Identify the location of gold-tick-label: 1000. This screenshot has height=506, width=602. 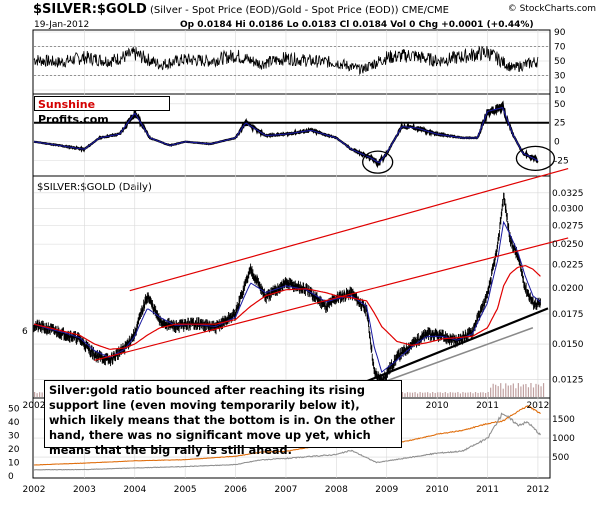
(563, 439).